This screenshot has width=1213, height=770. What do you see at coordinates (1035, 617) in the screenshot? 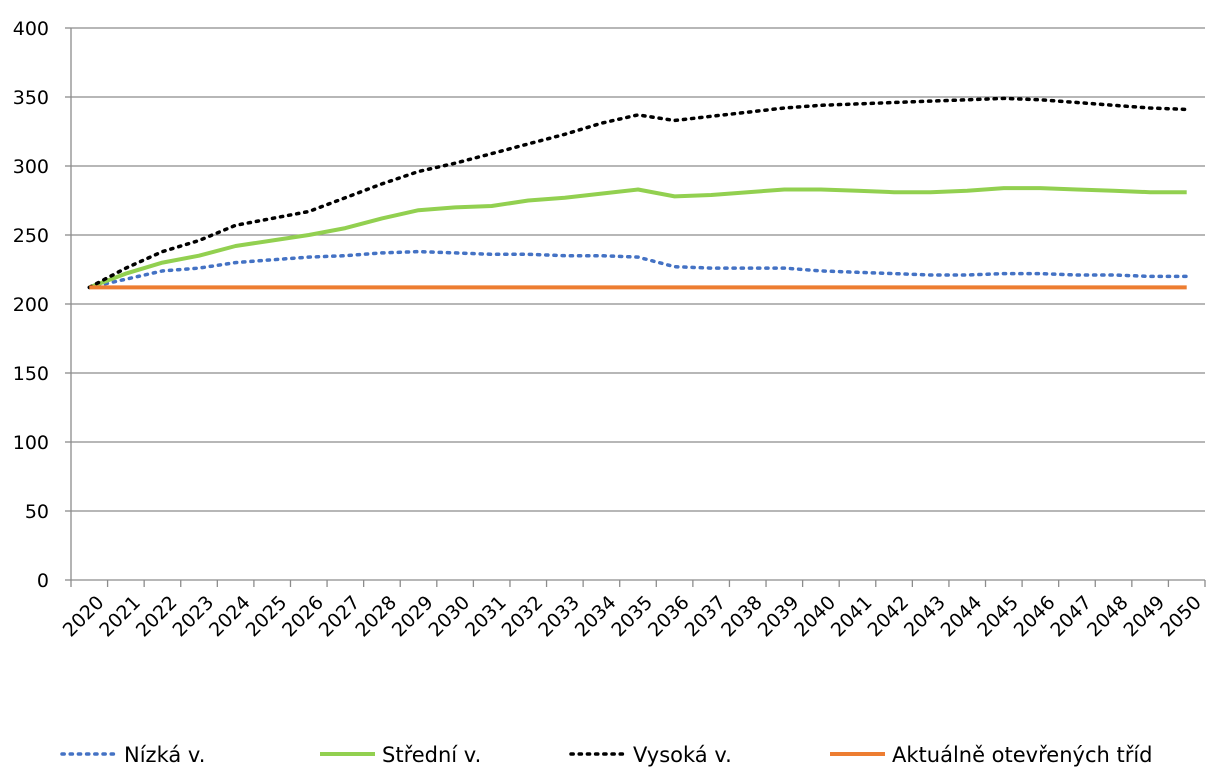
I see `x-tick-label: 2046` at bounding box center [1035, 617].